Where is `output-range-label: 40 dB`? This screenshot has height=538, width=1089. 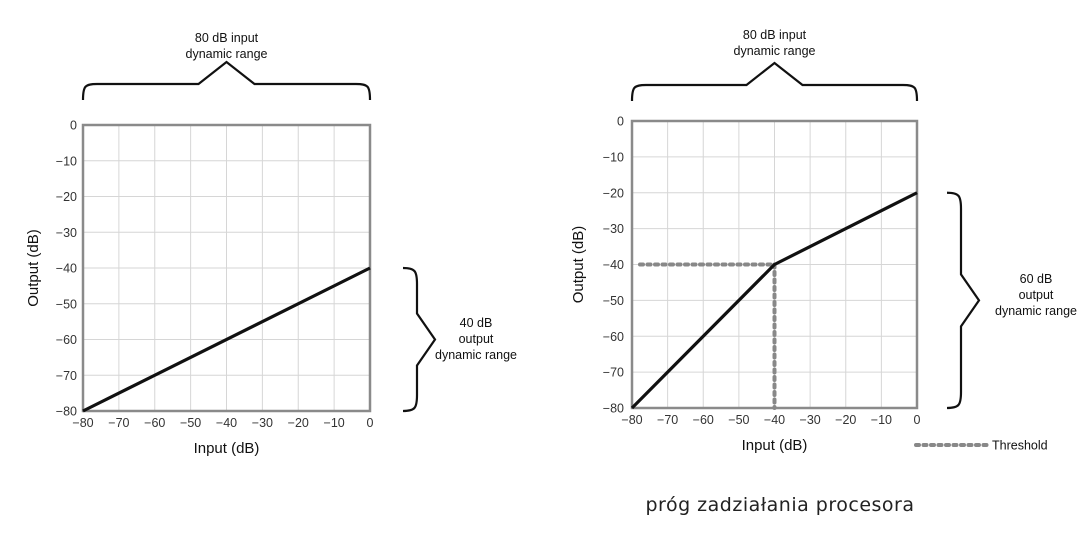 output-range-label: 40 dB is located at coordinates (476, 323).